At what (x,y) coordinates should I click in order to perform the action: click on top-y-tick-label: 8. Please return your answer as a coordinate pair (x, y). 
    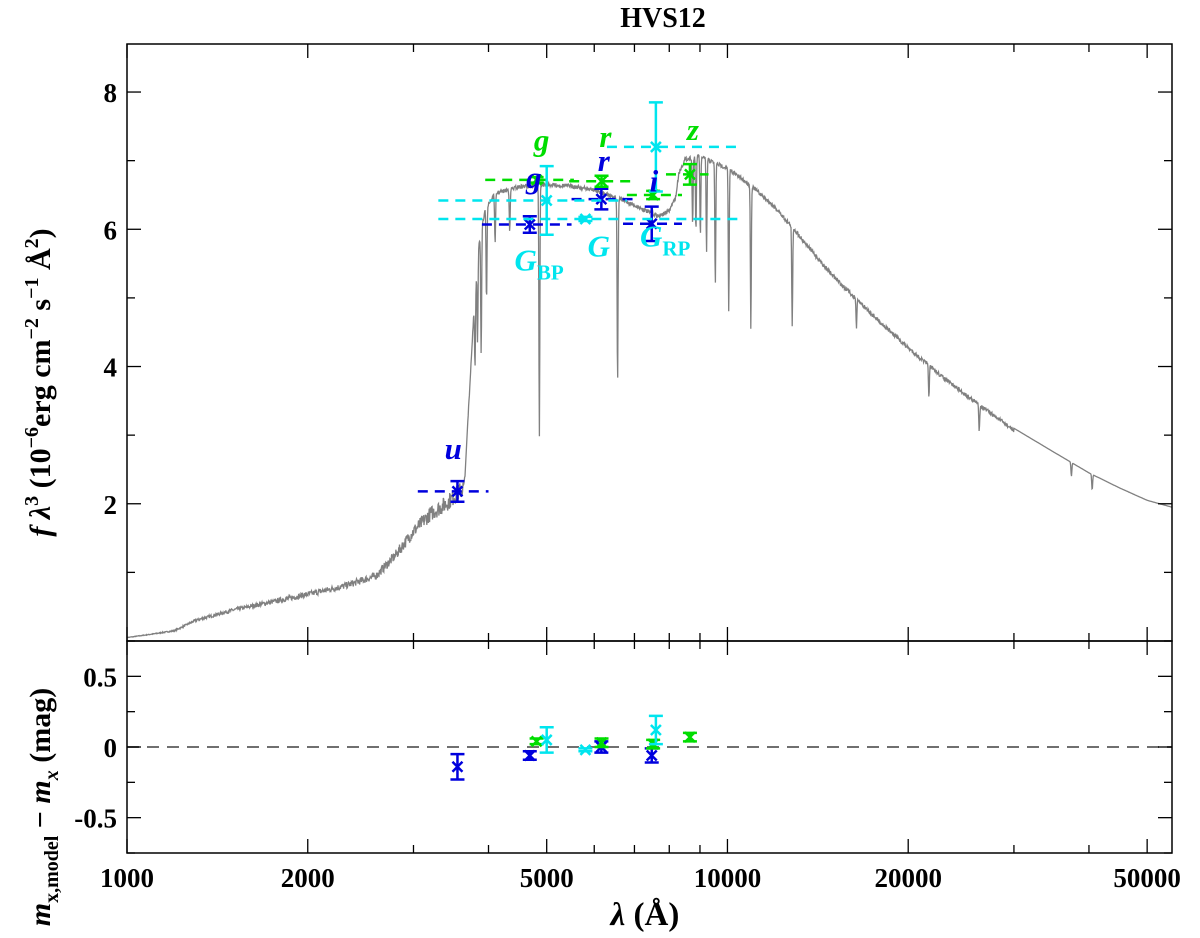
    Looking at the image, I should click on (111, 93).